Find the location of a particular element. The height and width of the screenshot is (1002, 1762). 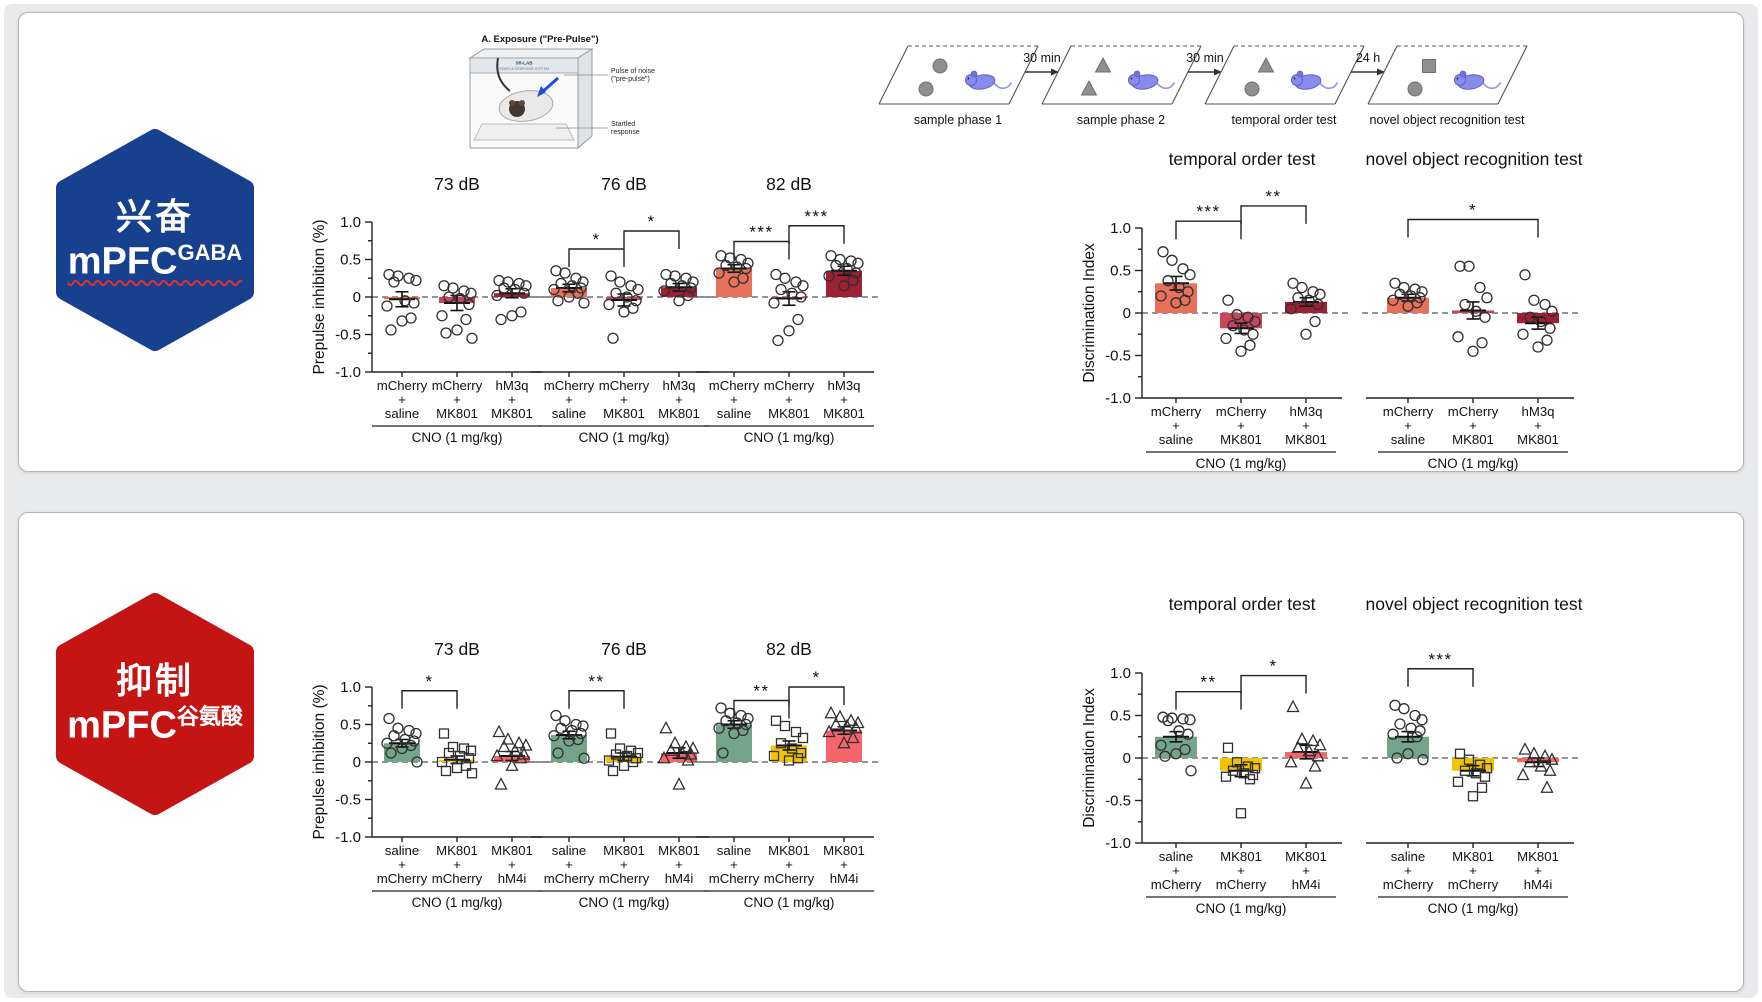

hexagon-title-cn: 抑制 is located at coordinates (154, 680).